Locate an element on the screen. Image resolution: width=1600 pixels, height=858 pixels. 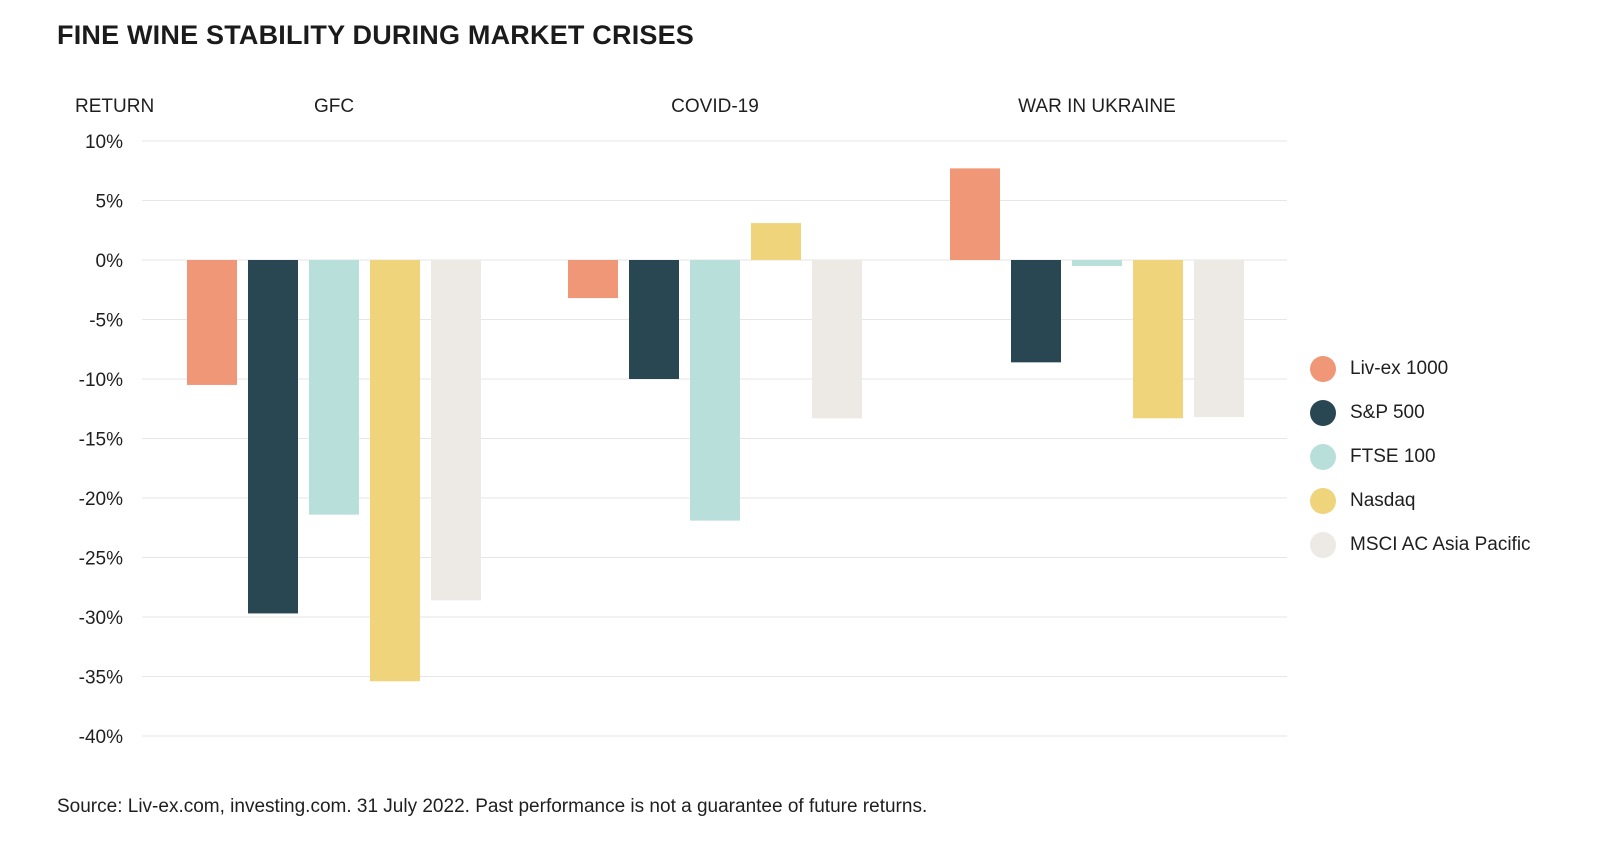
y-tick-label: -20% is located at coordinates (101, 499).